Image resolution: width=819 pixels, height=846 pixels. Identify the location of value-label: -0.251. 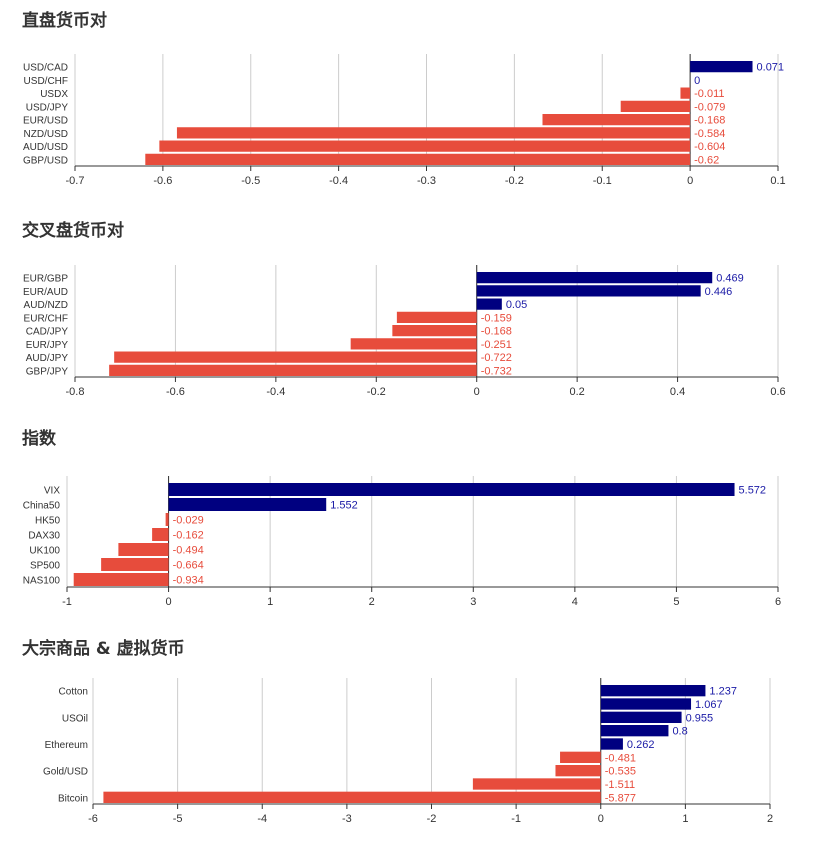
(496, 345).